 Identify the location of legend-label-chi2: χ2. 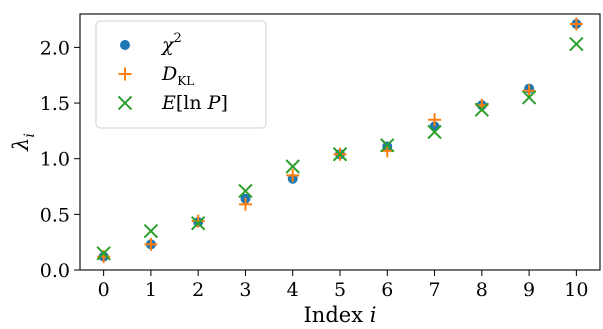
(171, 43).